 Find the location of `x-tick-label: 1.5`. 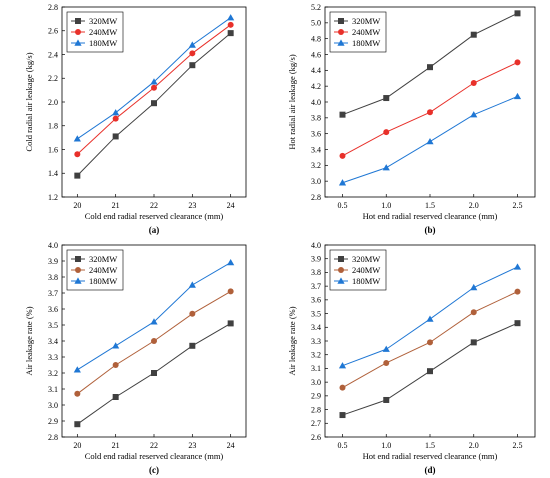

x-tick-label: 1.5 is located at coordinates (430, 205).